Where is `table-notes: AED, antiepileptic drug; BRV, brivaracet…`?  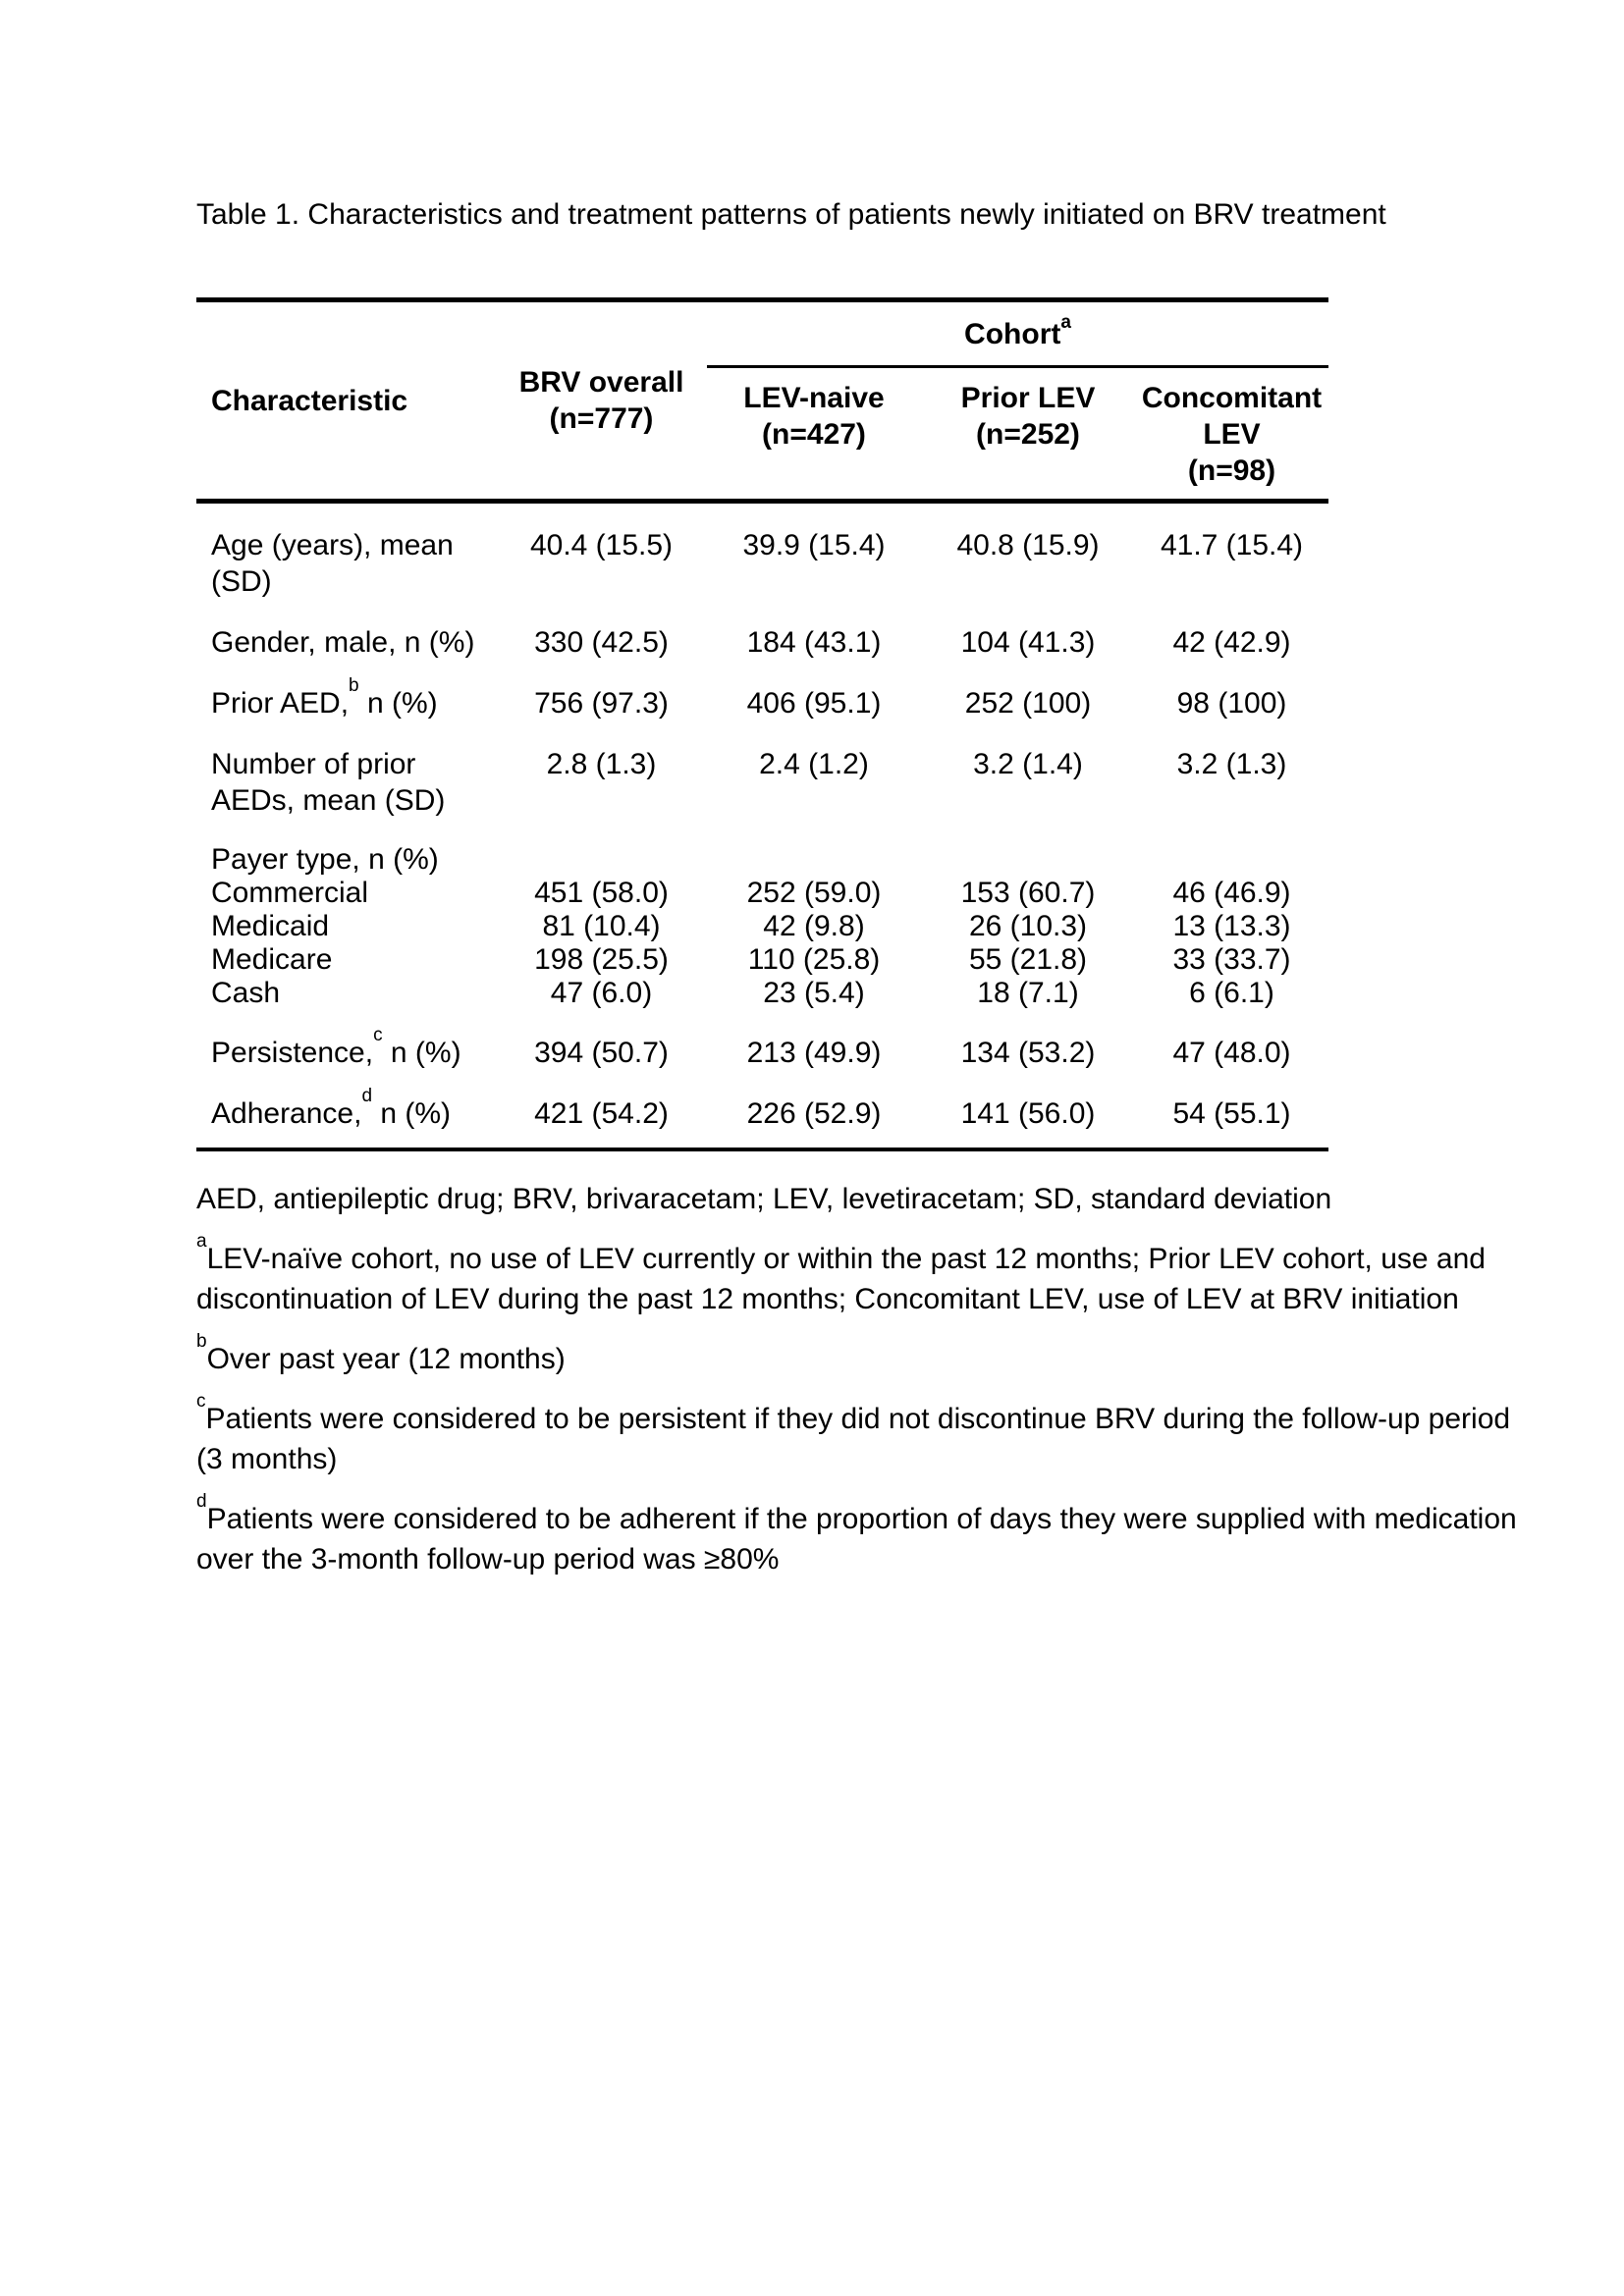 table-notes: AED, antiepileptic drug; BRV, brivaracet… is located at coordinates (856, 1379).